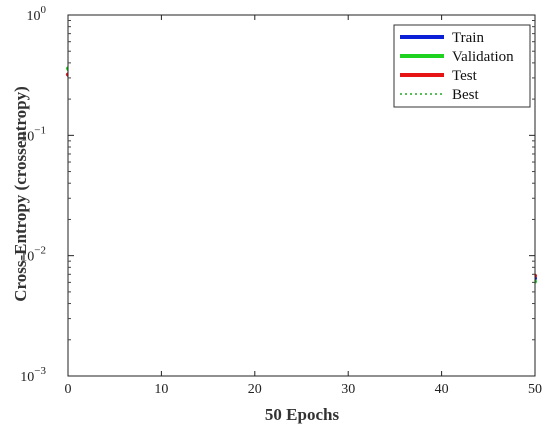  Describe the element at coordinates (348, 389) in the screenshot. I see `x-tick-label: 30` at that location.